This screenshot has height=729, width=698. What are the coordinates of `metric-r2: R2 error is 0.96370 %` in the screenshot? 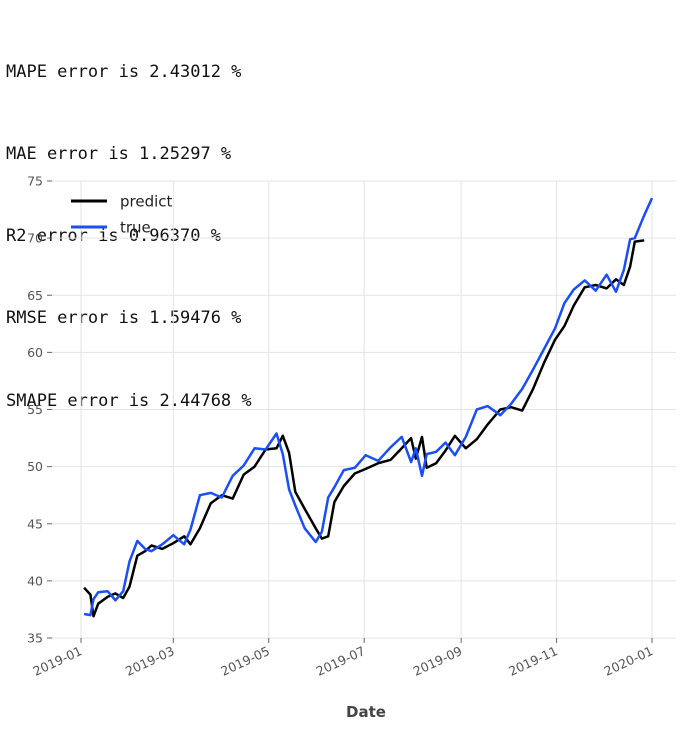 It's located at (113, 236).